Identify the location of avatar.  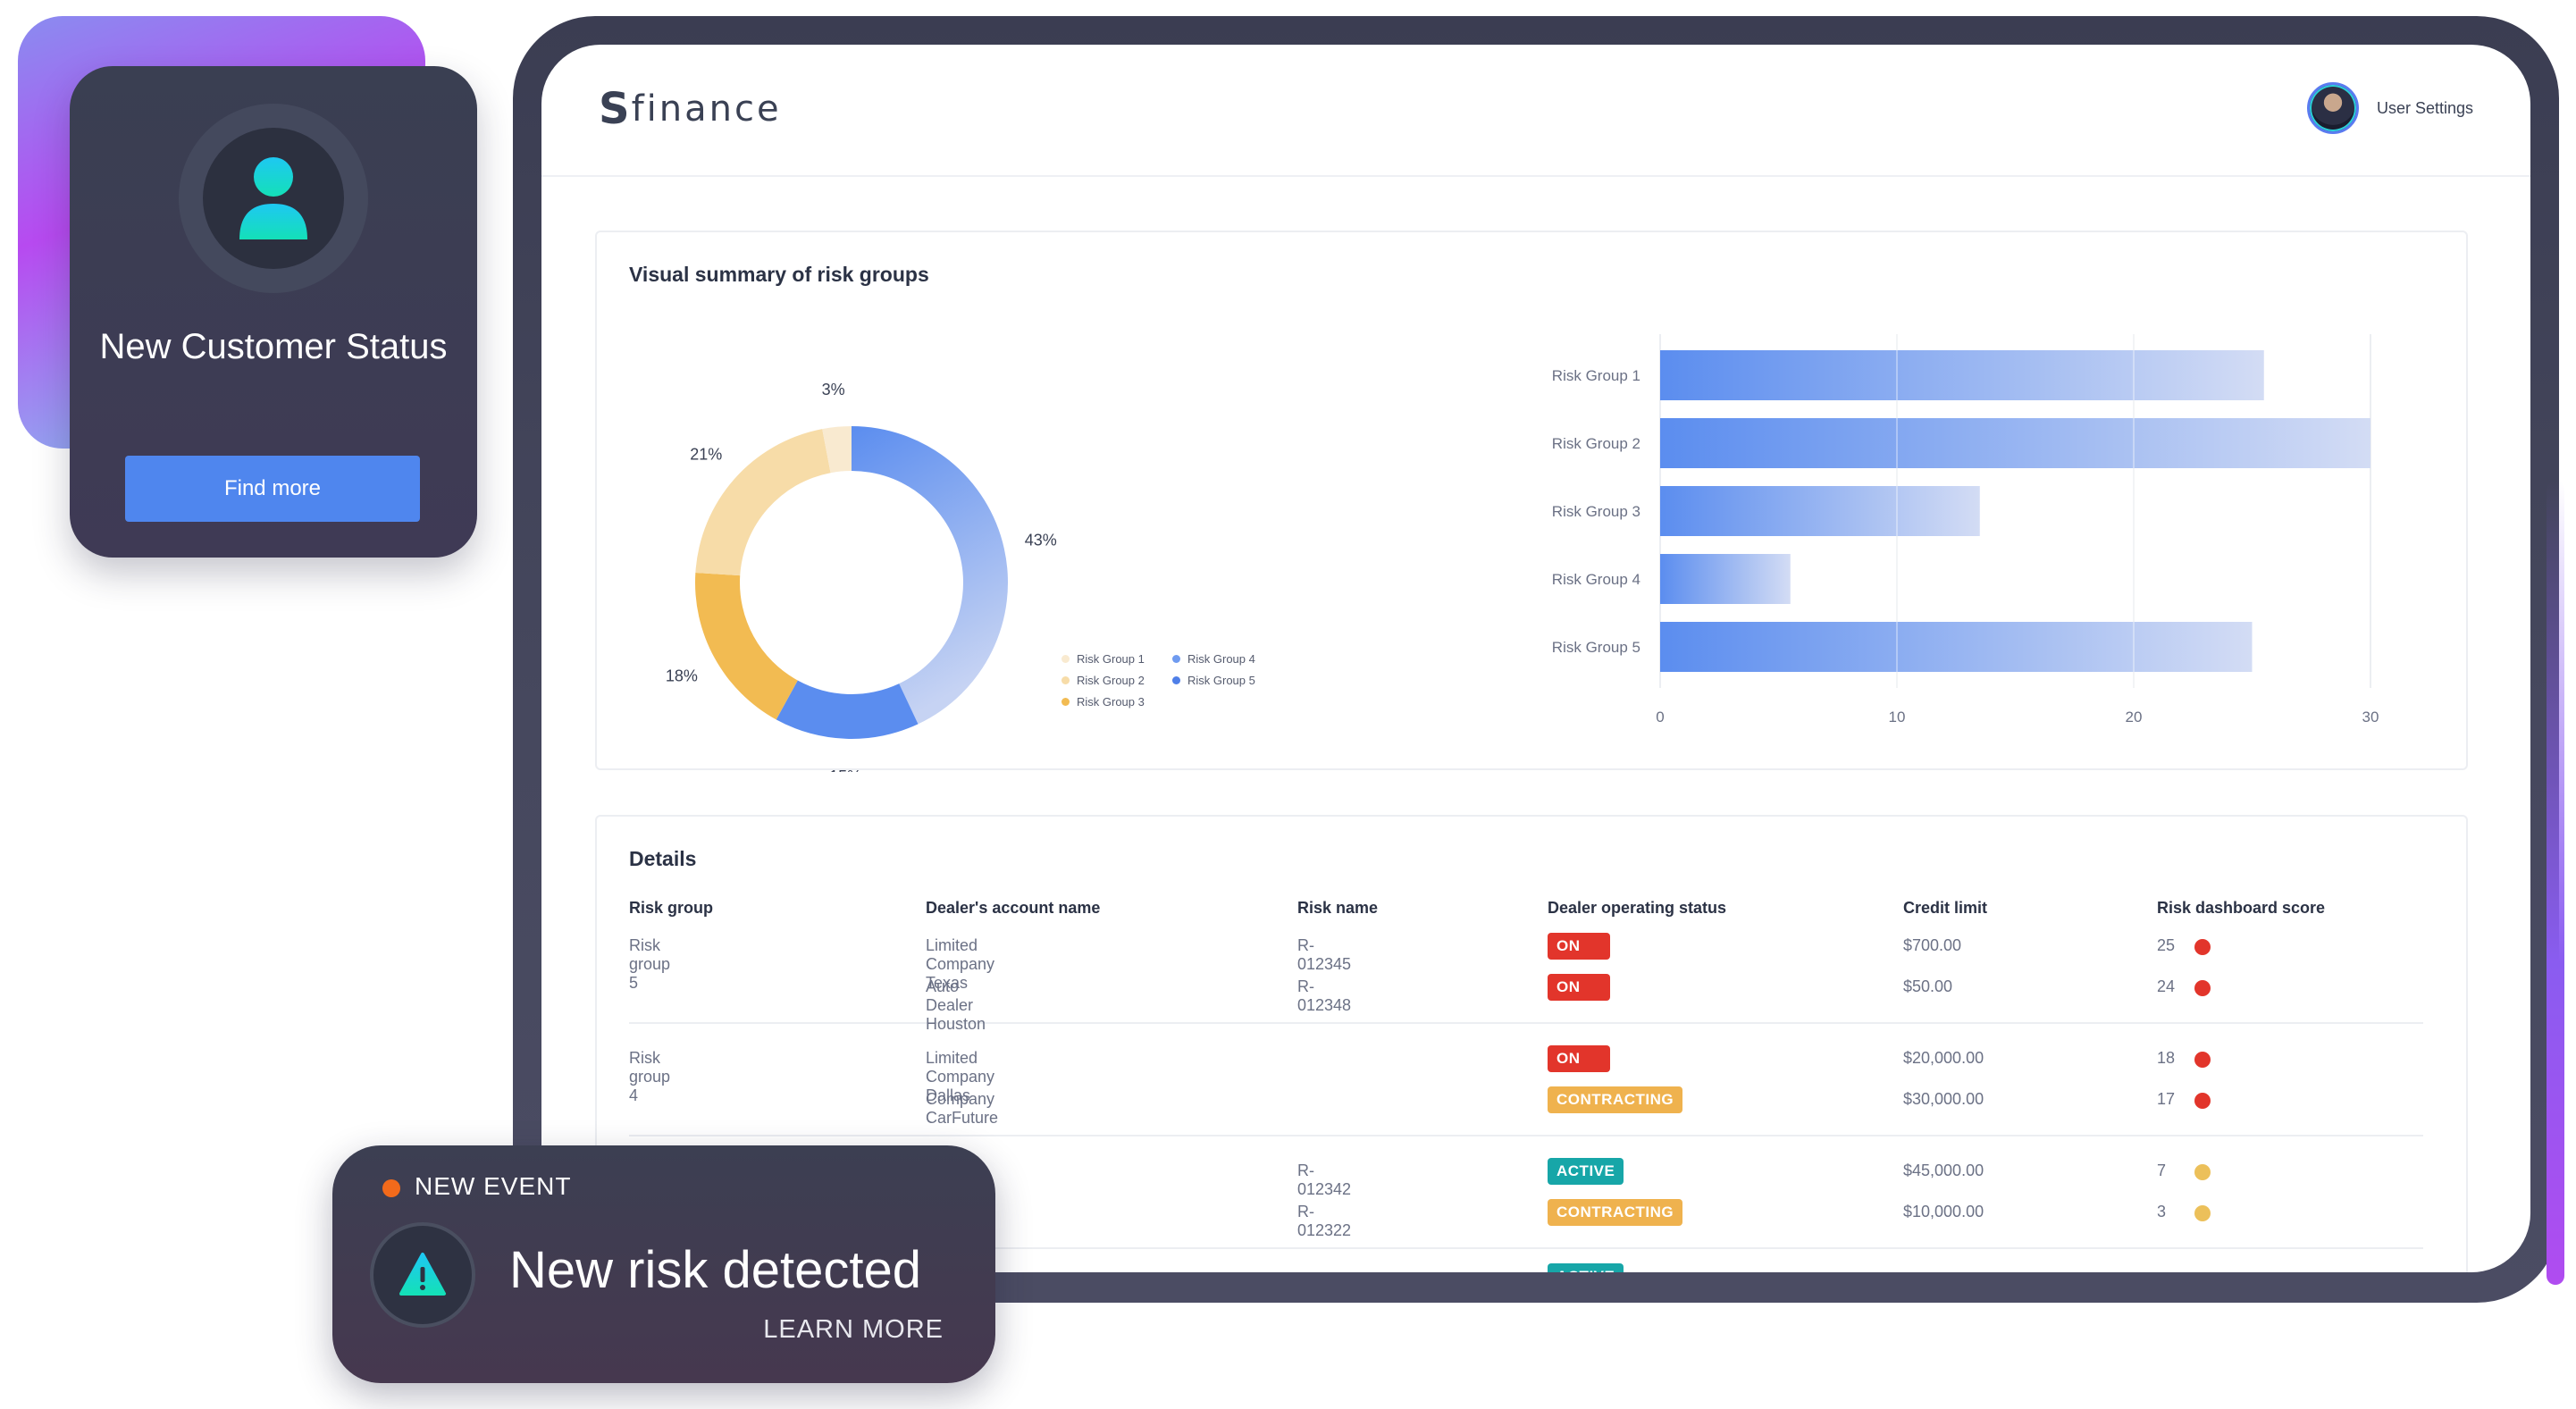
(2332, 108).